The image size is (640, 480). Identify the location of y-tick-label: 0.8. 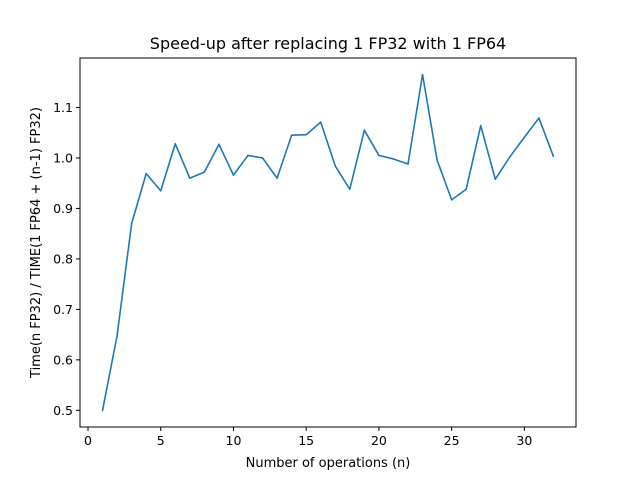
(63, 258).